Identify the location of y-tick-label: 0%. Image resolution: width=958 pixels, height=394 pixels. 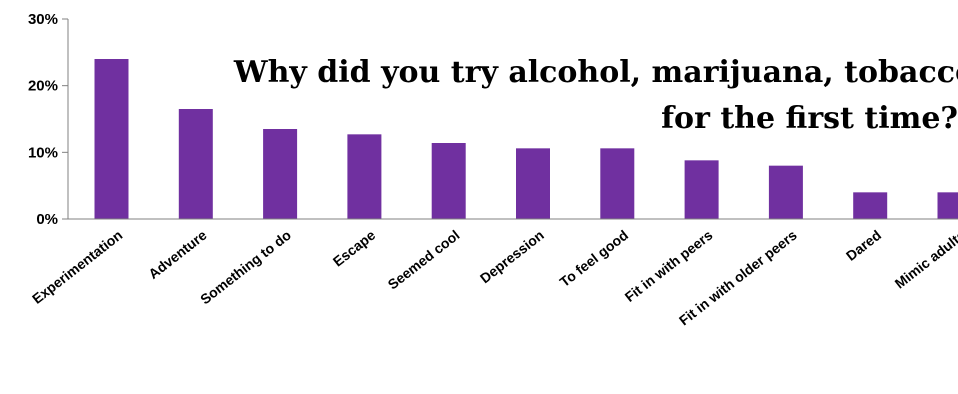
(47, 219).